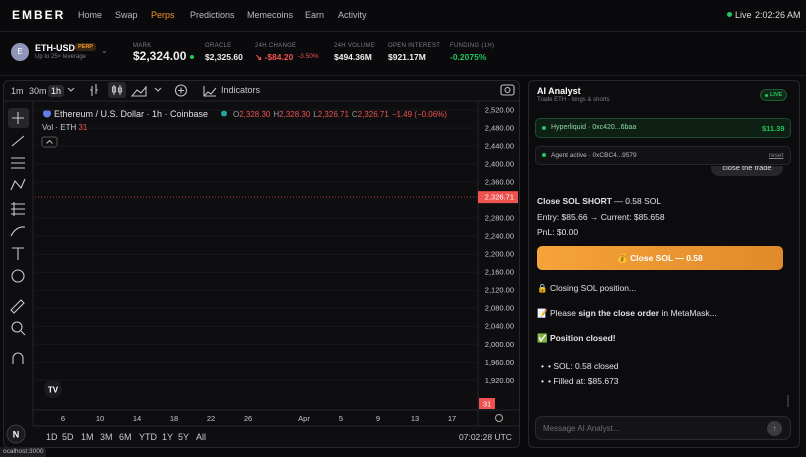 Image resolution: width=806 pixels, height=457 pixels. I want to click on range: 5Y, so click(184, 437).